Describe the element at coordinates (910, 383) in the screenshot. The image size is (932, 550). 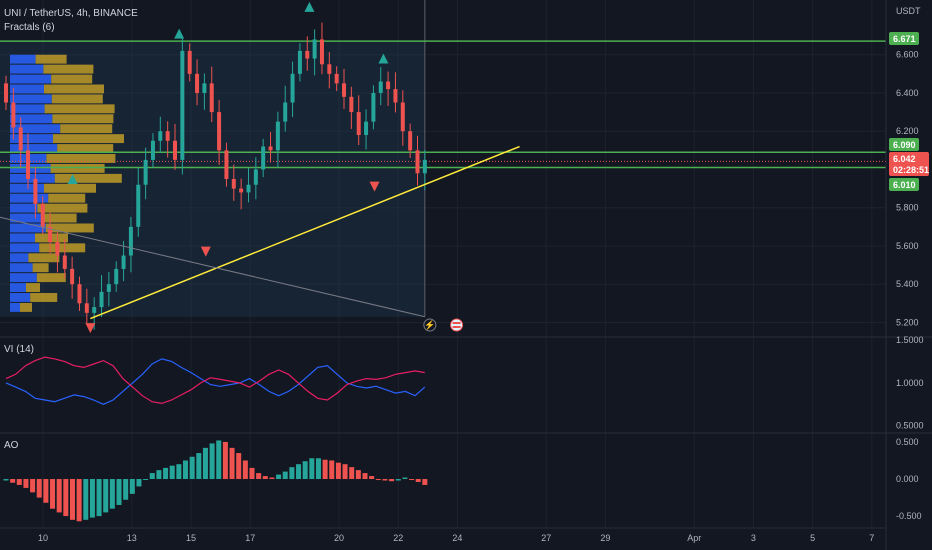
I see `vi-axis: 1.5000 1.0000 0.5000` at that location.